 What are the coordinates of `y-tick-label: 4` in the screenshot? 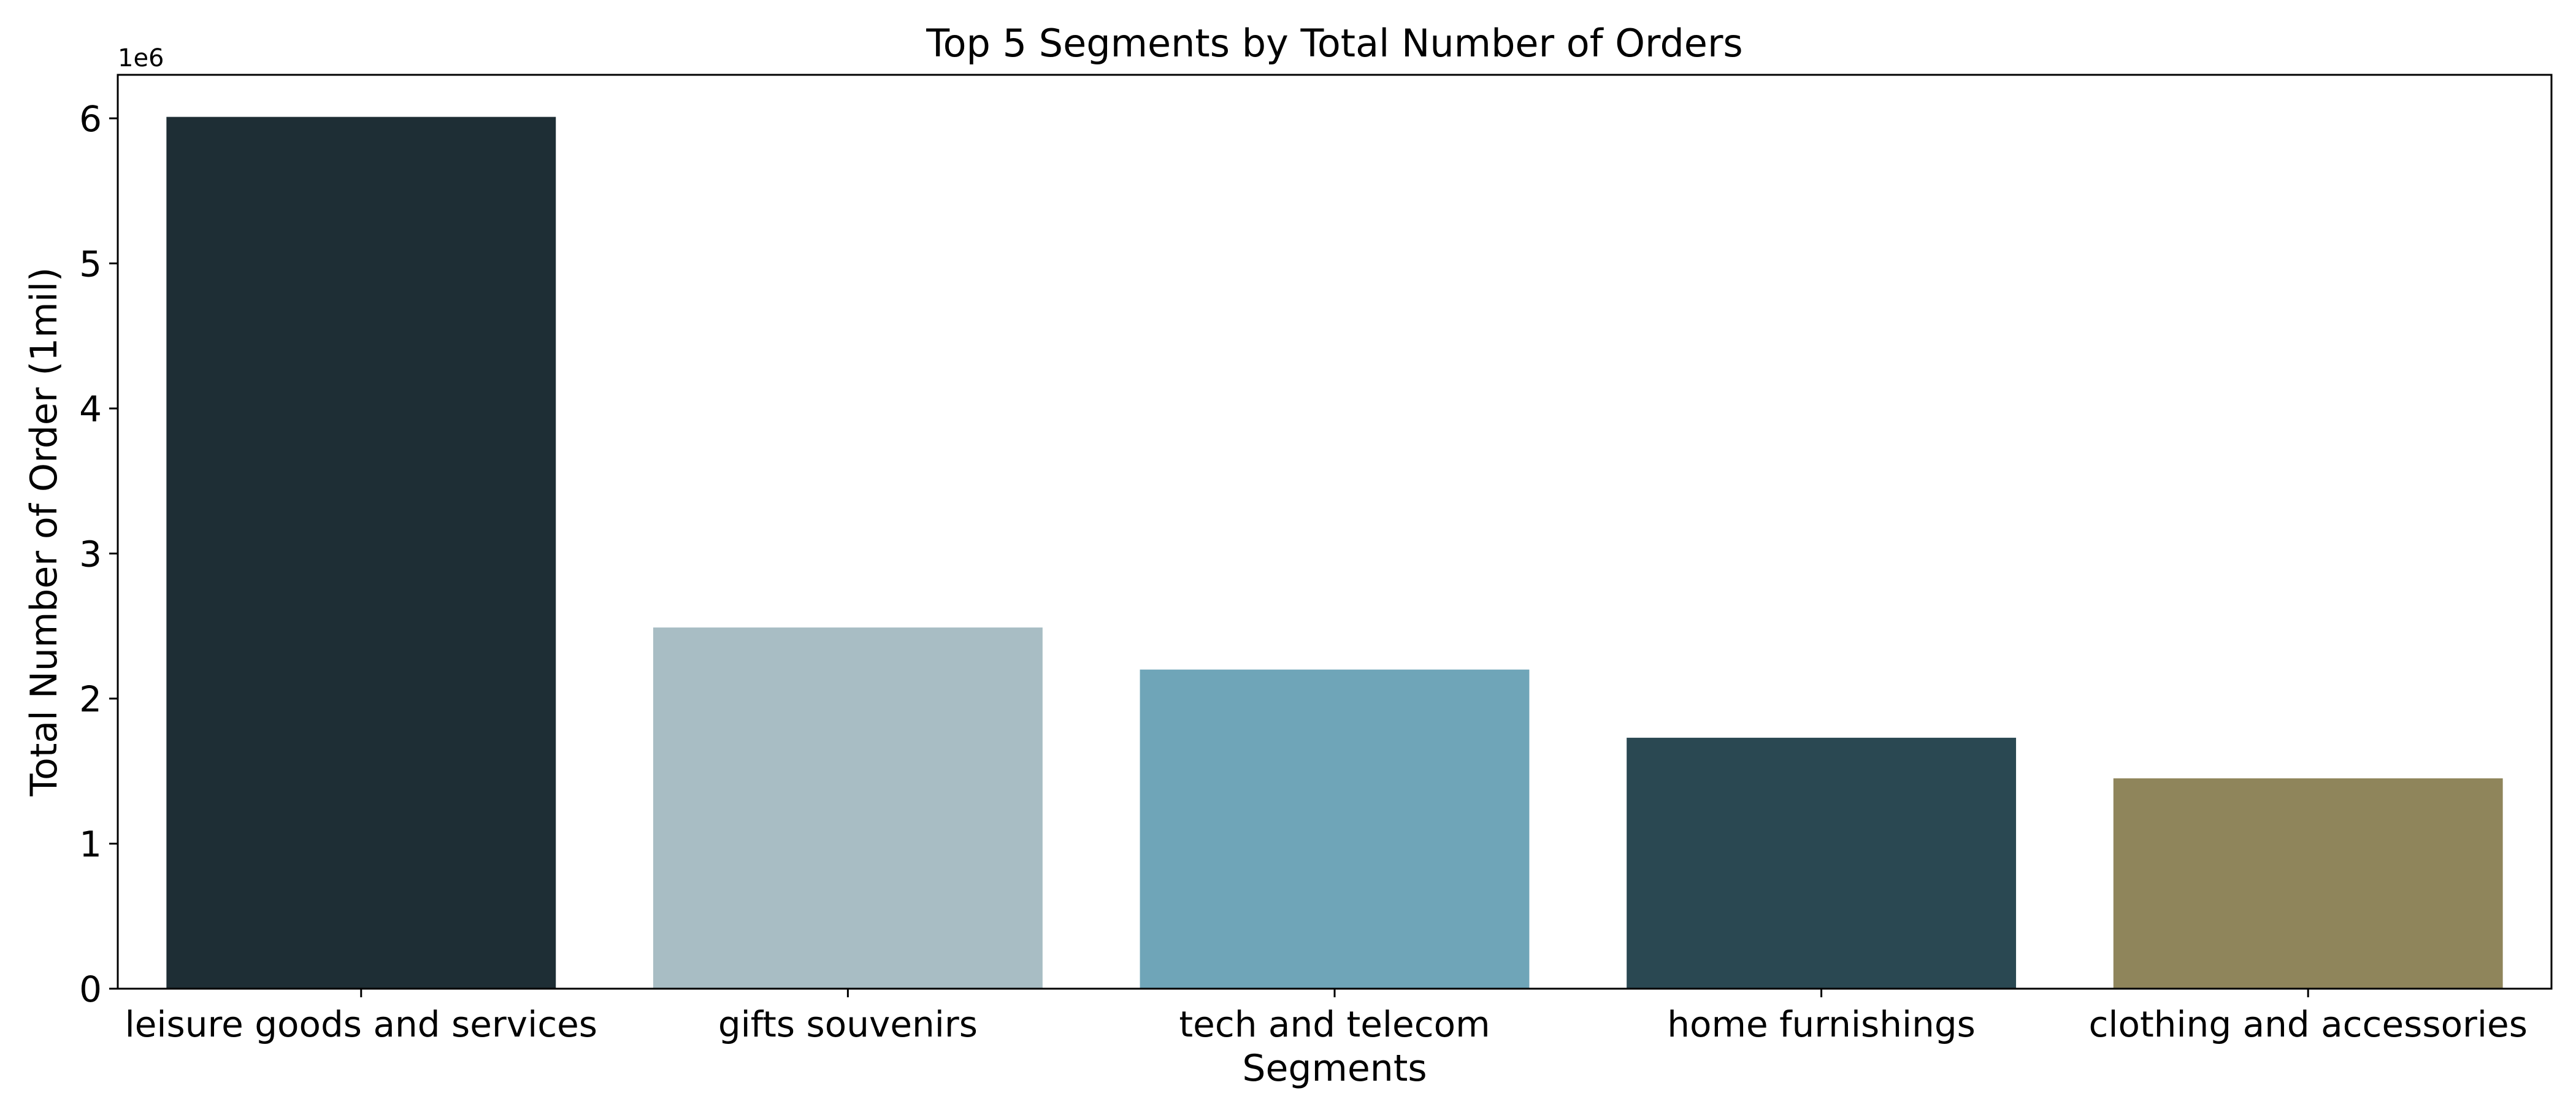 It's located at (90, 409).